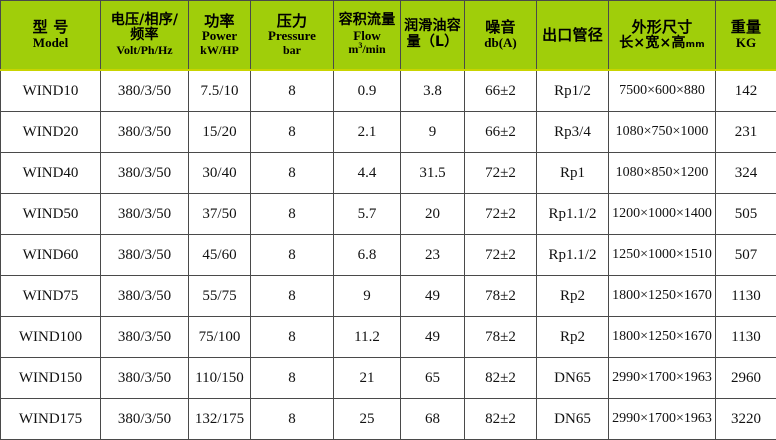 This screenshot has height=440, width=776. What do you see at coordinates (220, 214) in the screenshot?
I see `cell-power: 37/50` at bounding box center [220, 214].